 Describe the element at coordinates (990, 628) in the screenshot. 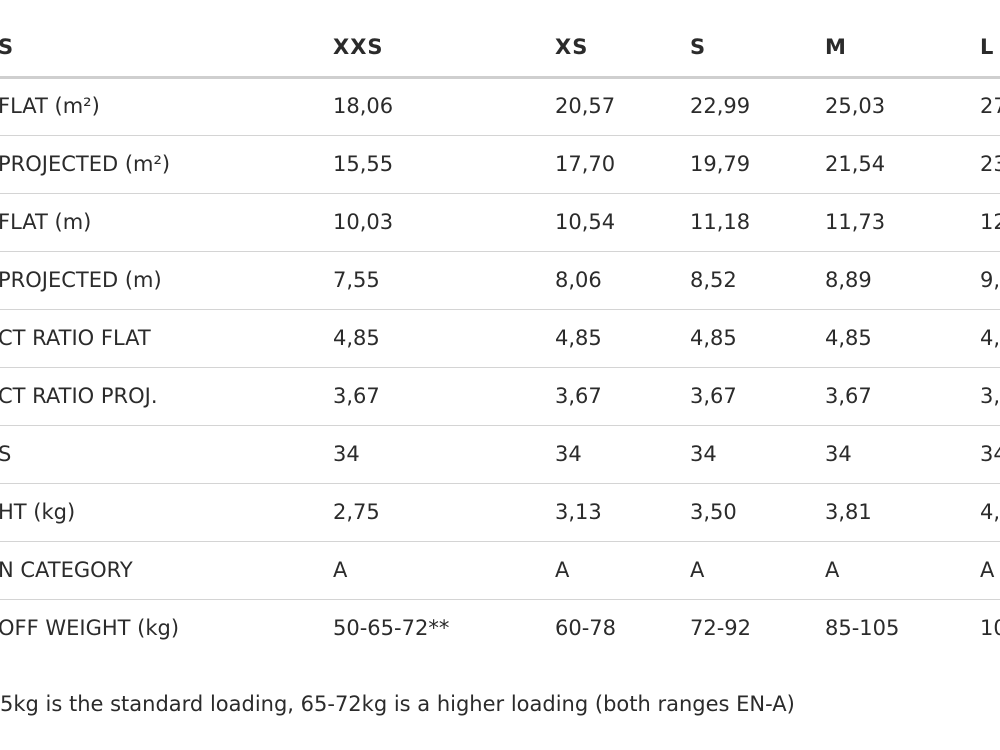

I see `table-cell: 10` at that location.